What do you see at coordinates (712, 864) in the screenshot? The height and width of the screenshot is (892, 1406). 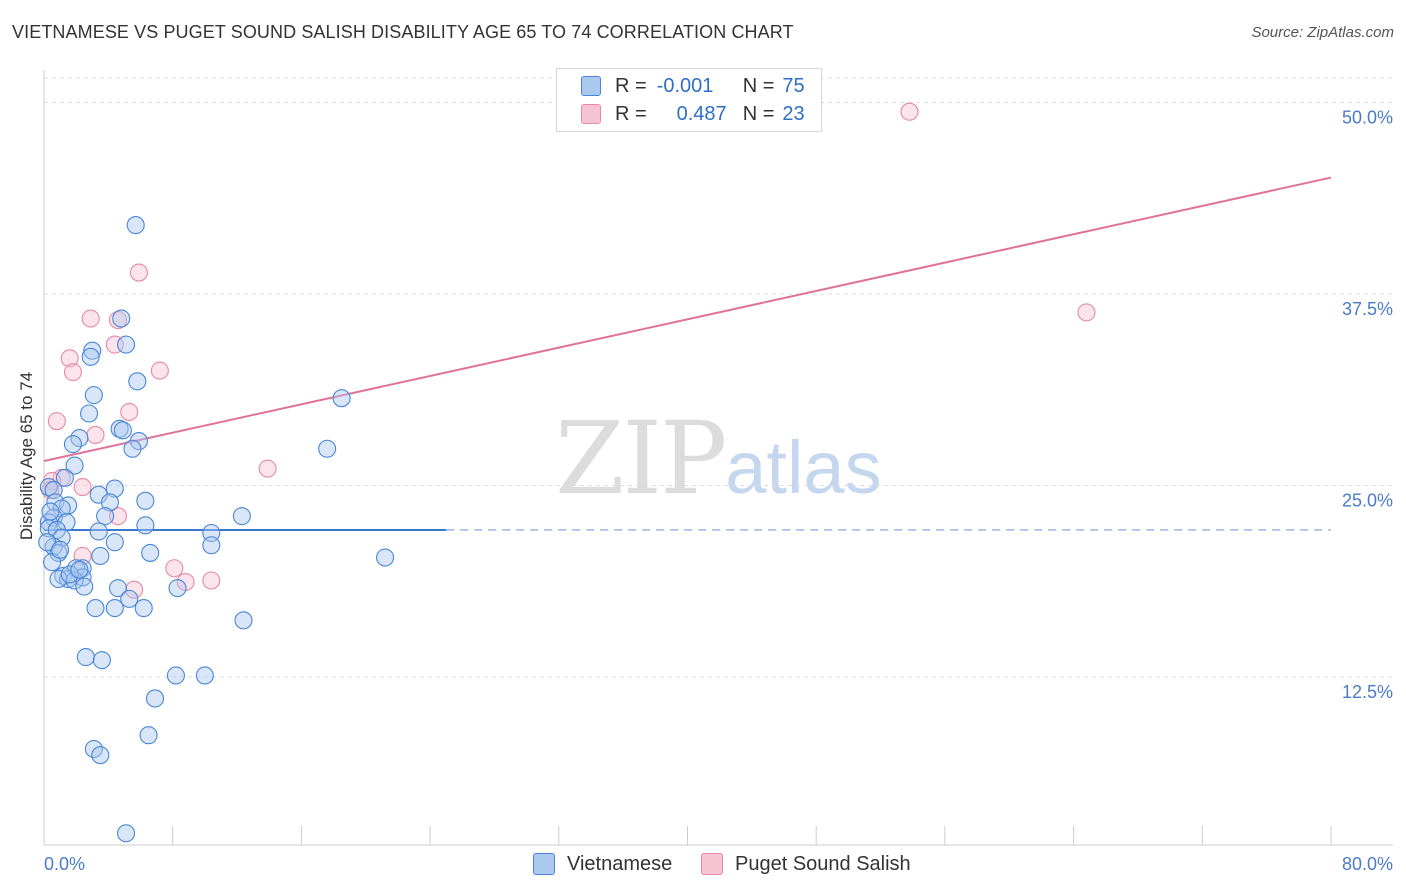 I see `bottom-legend-swatch-salish` at bounding box center [712, 864].